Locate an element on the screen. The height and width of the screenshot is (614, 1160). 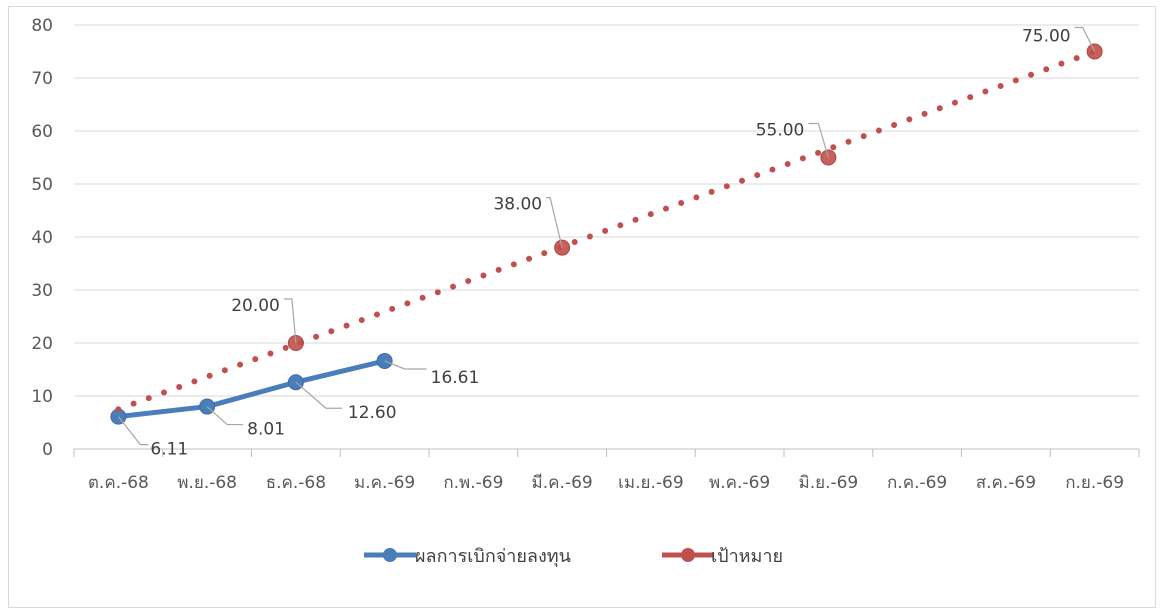
x-tick-label: ธ.ค.-68 is located at coordinates (296, 483).